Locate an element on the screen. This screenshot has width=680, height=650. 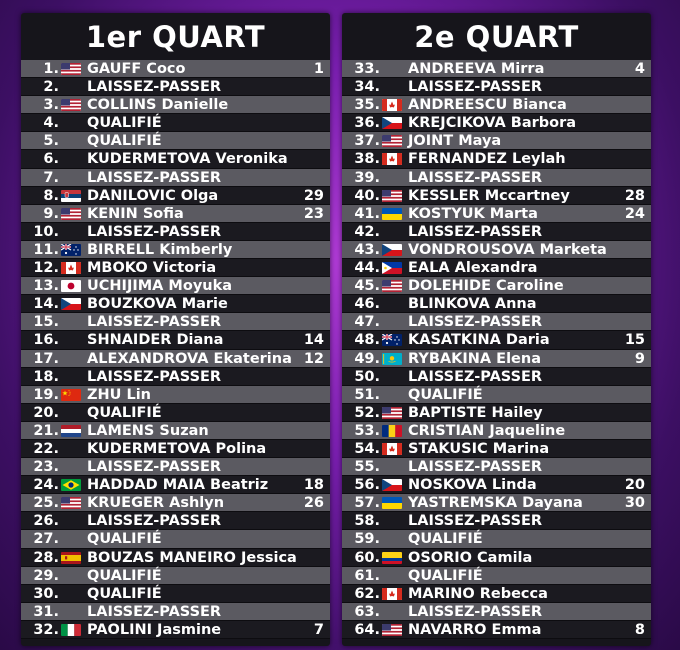
draw-row: 22. KUDERMETOVA Polina is located at coordinates (175, 449).